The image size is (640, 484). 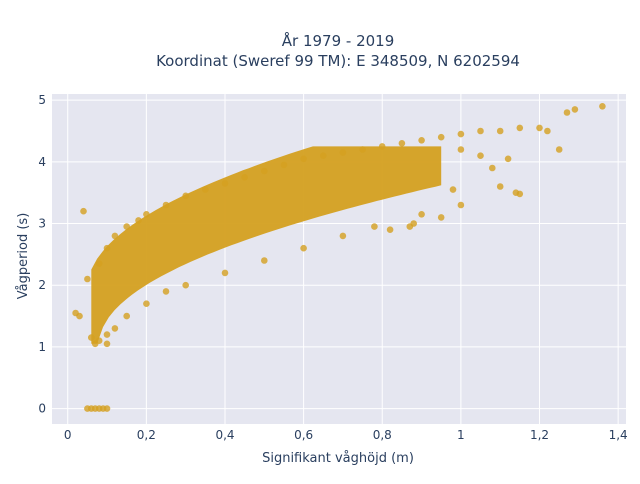 I want to click on y-tick-label: 1, so click(x=42, y=347).